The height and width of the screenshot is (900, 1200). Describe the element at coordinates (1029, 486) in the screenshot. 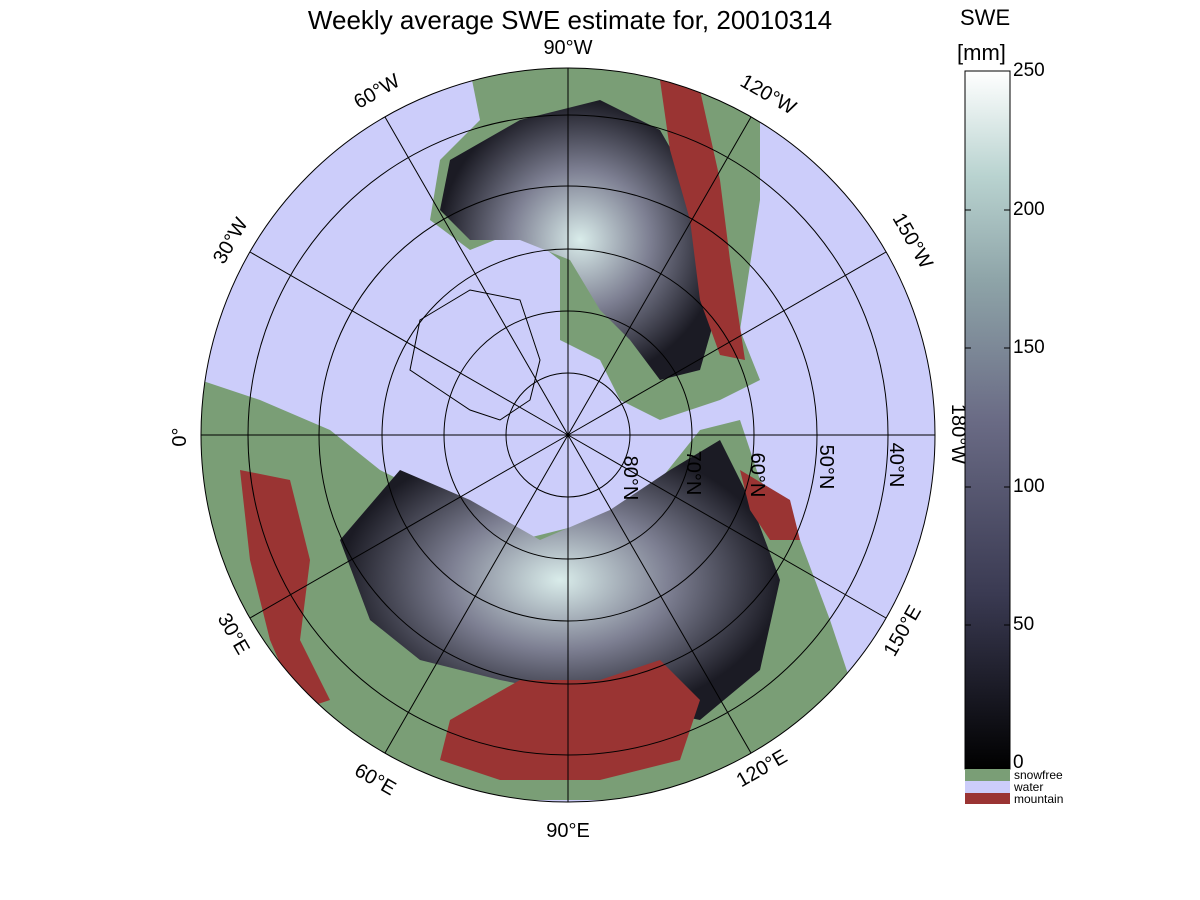

I see `colorbar-tick-label: 100` at that location.